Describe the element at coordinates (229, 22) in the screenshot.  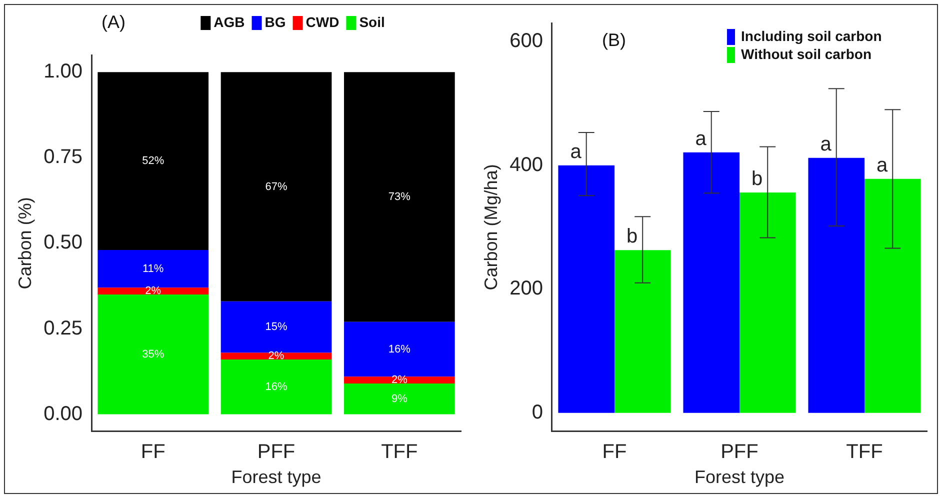
I see `legend-label: AGB` at that location.